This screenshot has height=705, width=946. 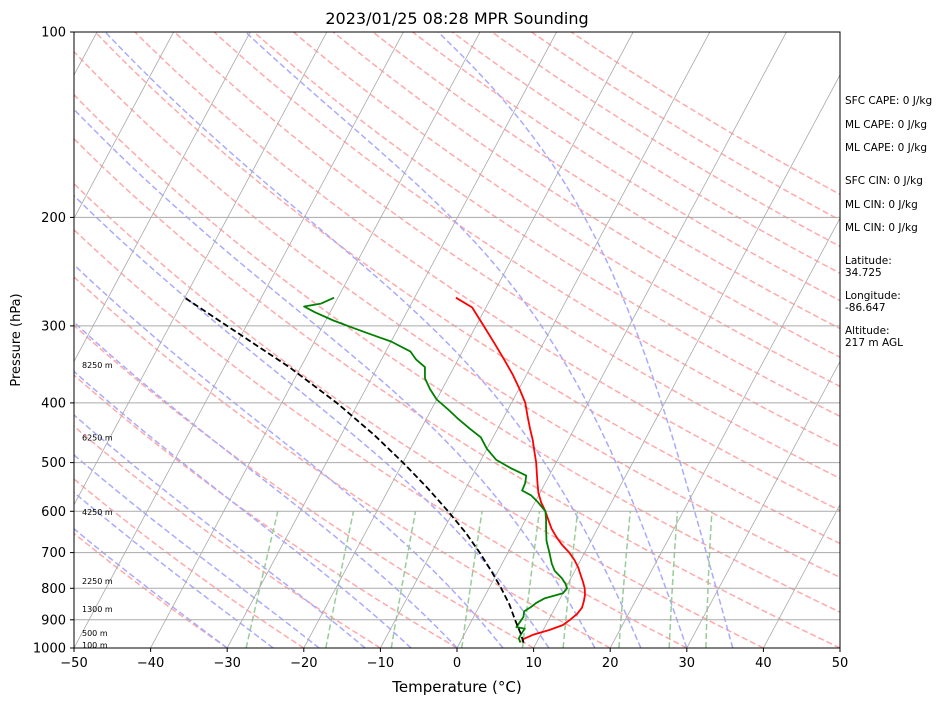 What do you see at coordinates (53, 403) in the screenshot?
I see `y-tick-label: 400` at bounding box center [53, 403].